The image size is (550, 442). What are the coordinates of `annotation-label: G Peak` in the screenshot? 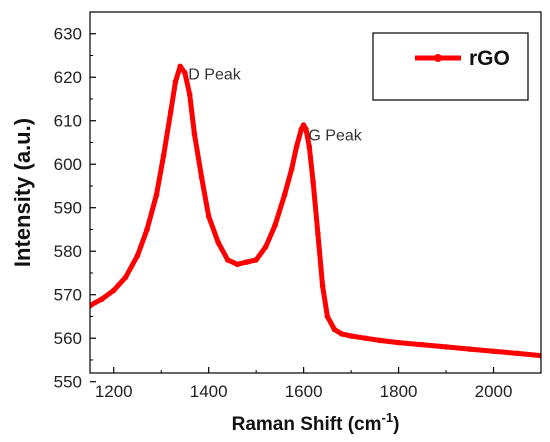 It's located at (335, 135).